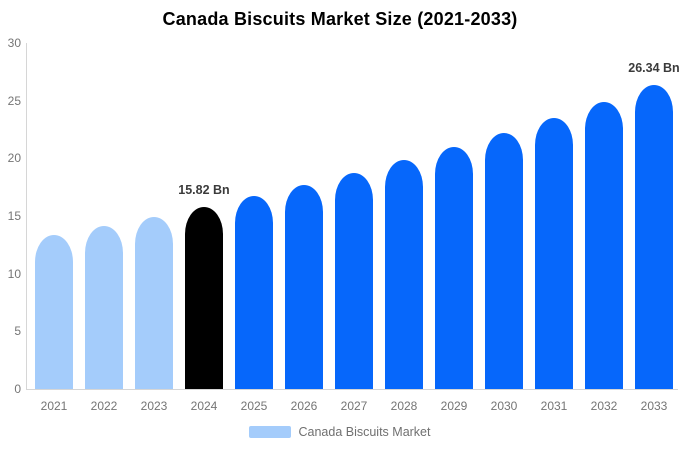 Image resolution: width=680 pixels, height=450 pixels. I want to click on bar-2032, so click(604, 245).